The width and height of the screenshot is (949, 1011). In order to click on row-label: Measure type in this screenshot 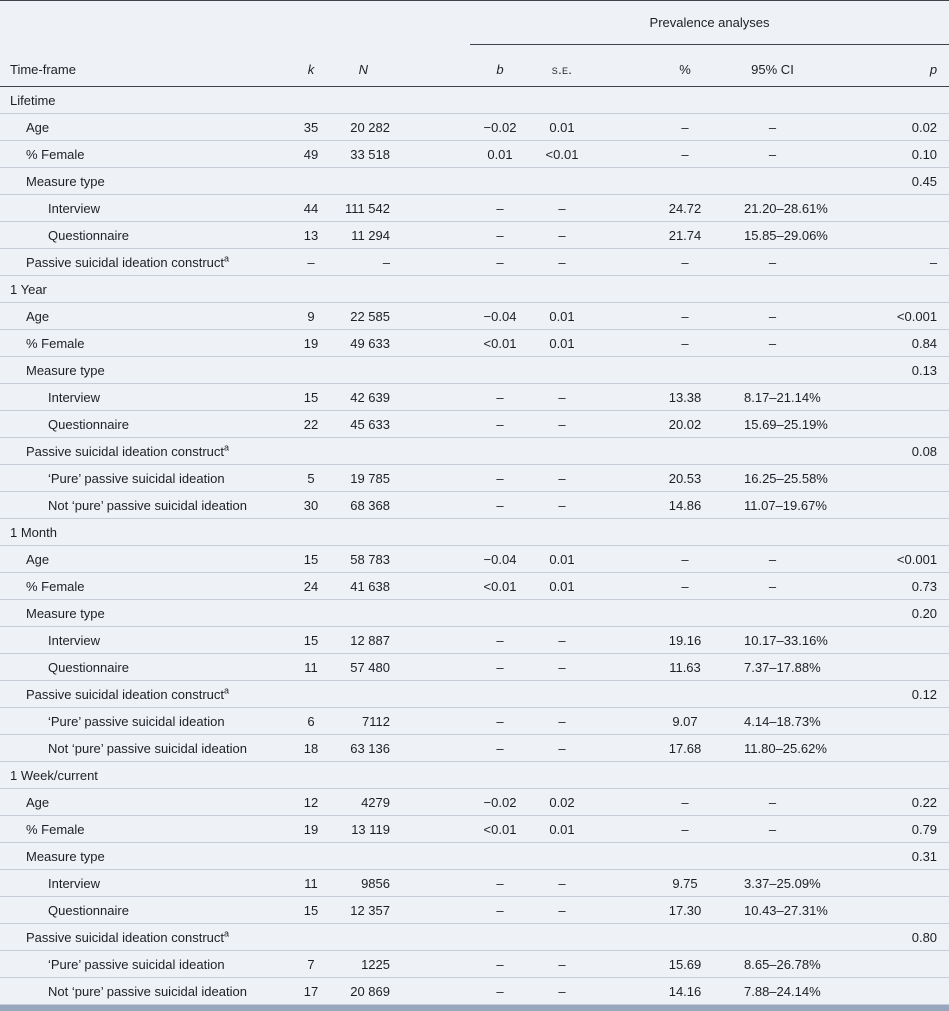, I will do `click(140, 613)`.